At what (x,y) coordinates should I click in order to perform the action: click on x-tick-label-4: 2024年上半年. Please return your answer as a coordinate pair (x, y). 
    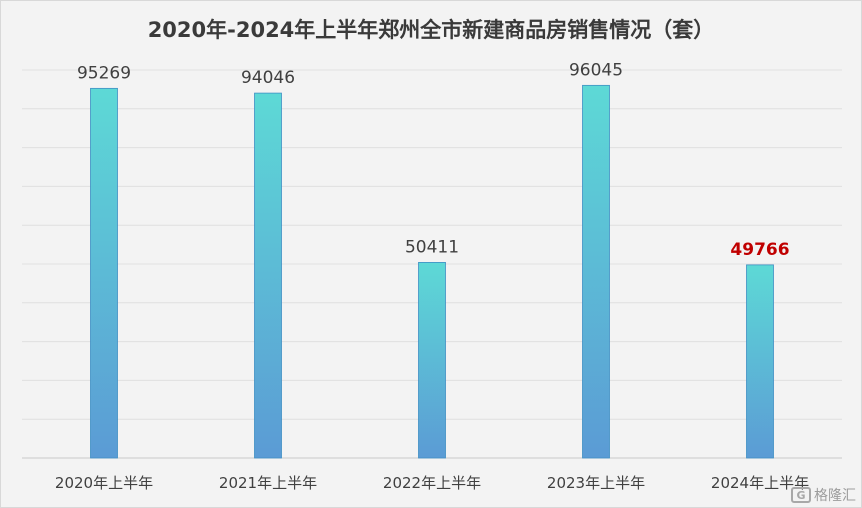
    Looking at the image, I should click on (760, 483).